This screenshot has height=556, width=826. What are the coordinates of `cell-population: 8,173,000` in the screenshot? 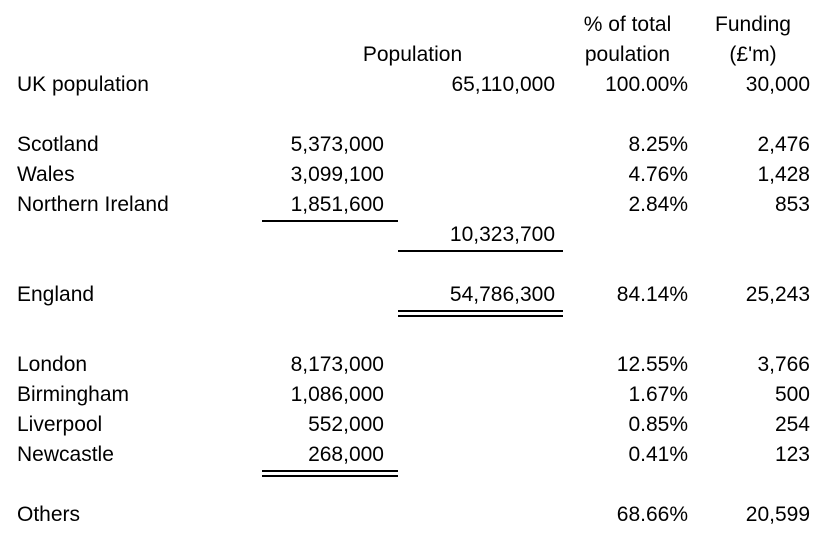 It's located at (337, 364).